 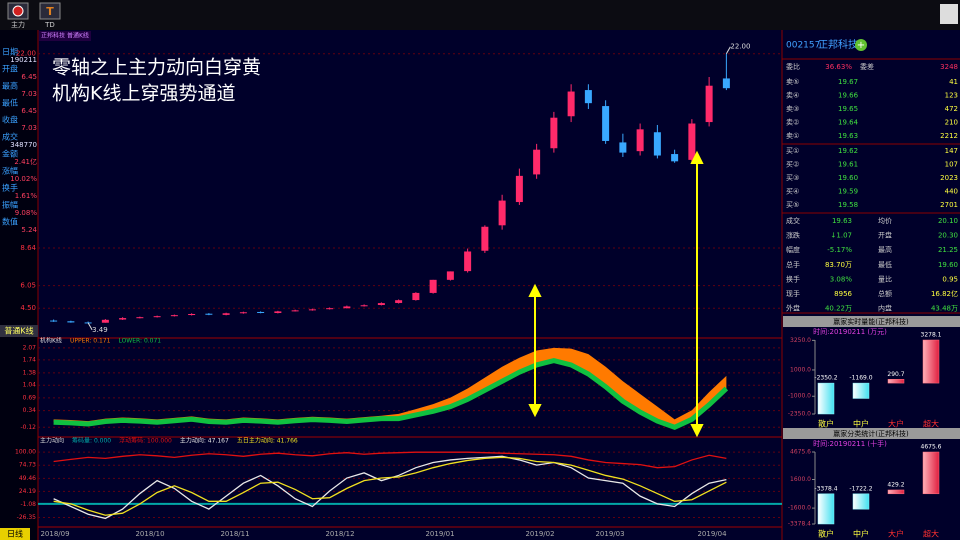 I want to click on stat-label: 开盘, so click(x=885, y=235).